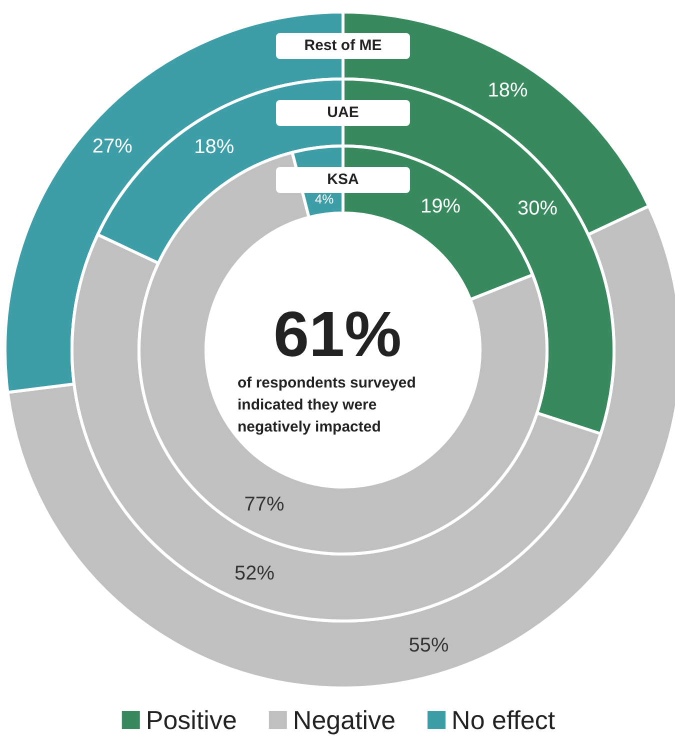  Describe the element at coordinates (324, 198) in the screenshot. I see `data-label: 4%` at that location.